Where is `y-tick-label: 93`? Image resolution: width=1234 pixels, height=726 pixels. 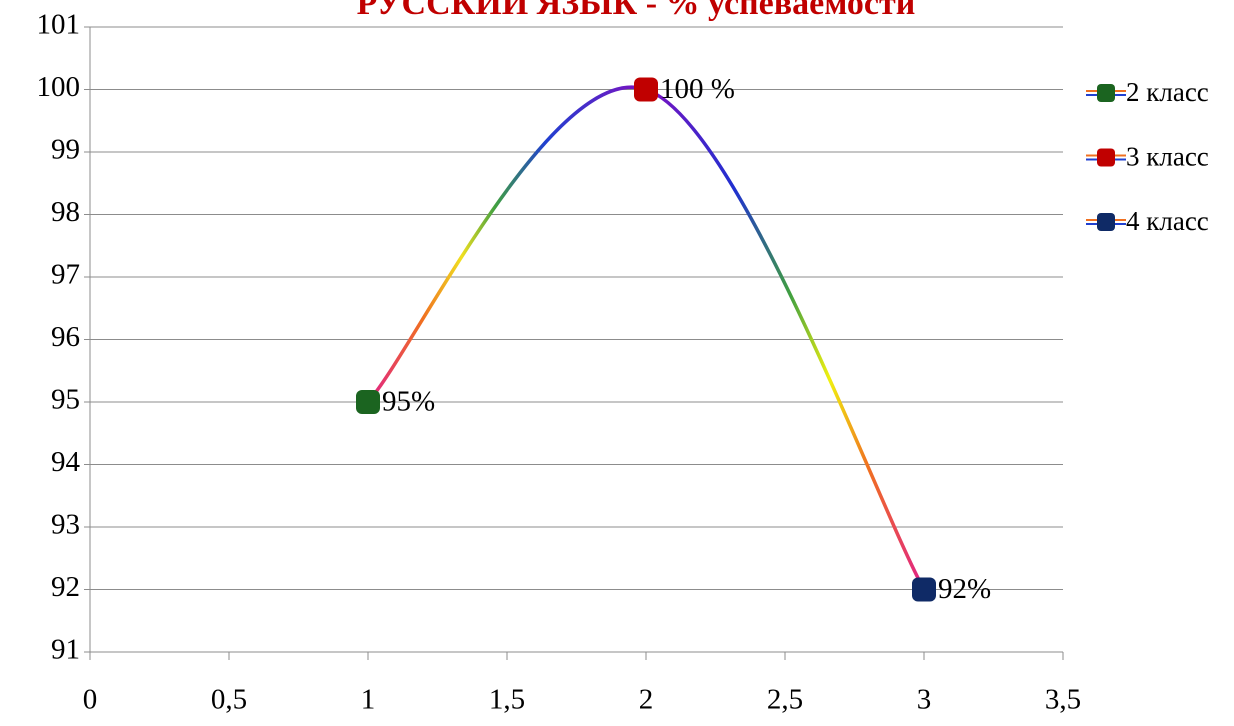 y-tick-label: 93 is located at coordinates (65, 525).